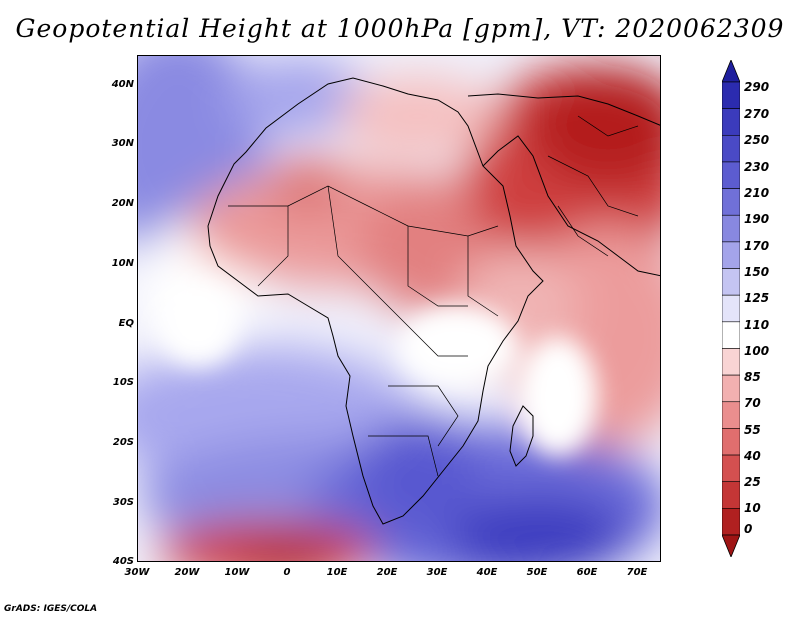  What do you see at coordinates (757, 87) in the screenshot?
I see `colorbar-label: 290` at bounding box center [757, 87].